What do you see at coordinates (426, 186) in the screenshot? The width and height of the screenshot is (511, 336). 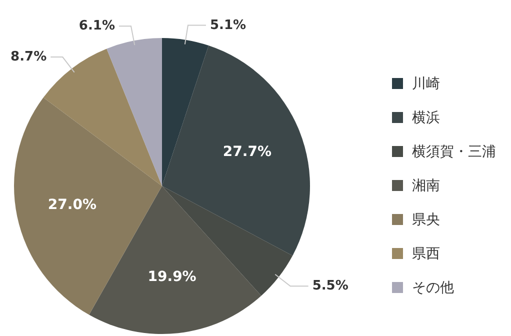 I see `legend-label: 湘南` at bounding box center [426, 186].